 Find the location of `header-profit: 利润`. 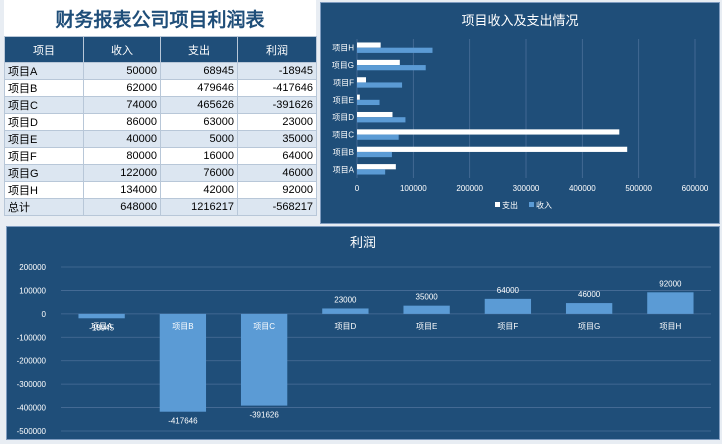

header-profit: 利润 is located at coordinates (277, 49).